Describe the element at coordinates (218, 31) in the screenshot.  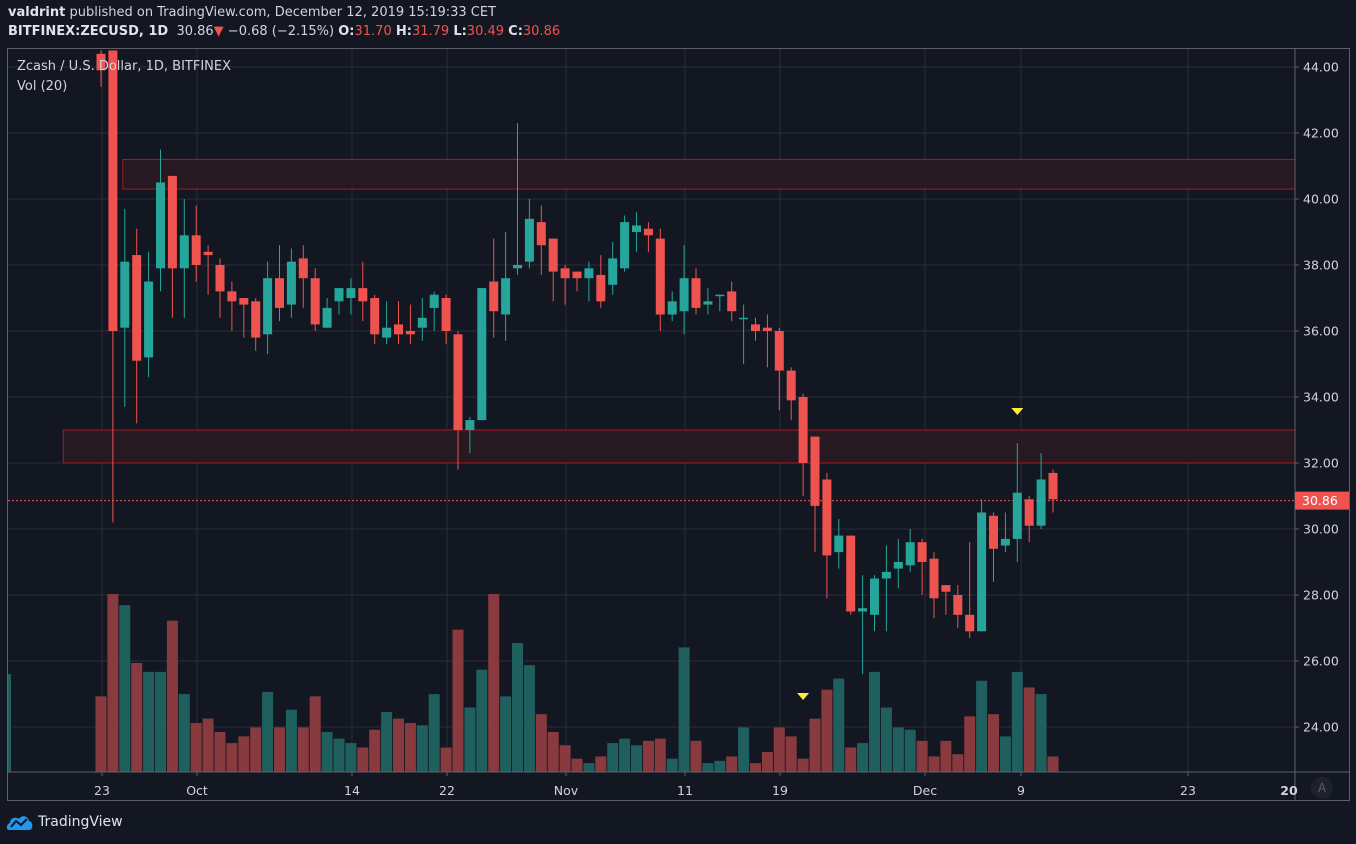
I see `down-arrow-icon: ▼` at that location.